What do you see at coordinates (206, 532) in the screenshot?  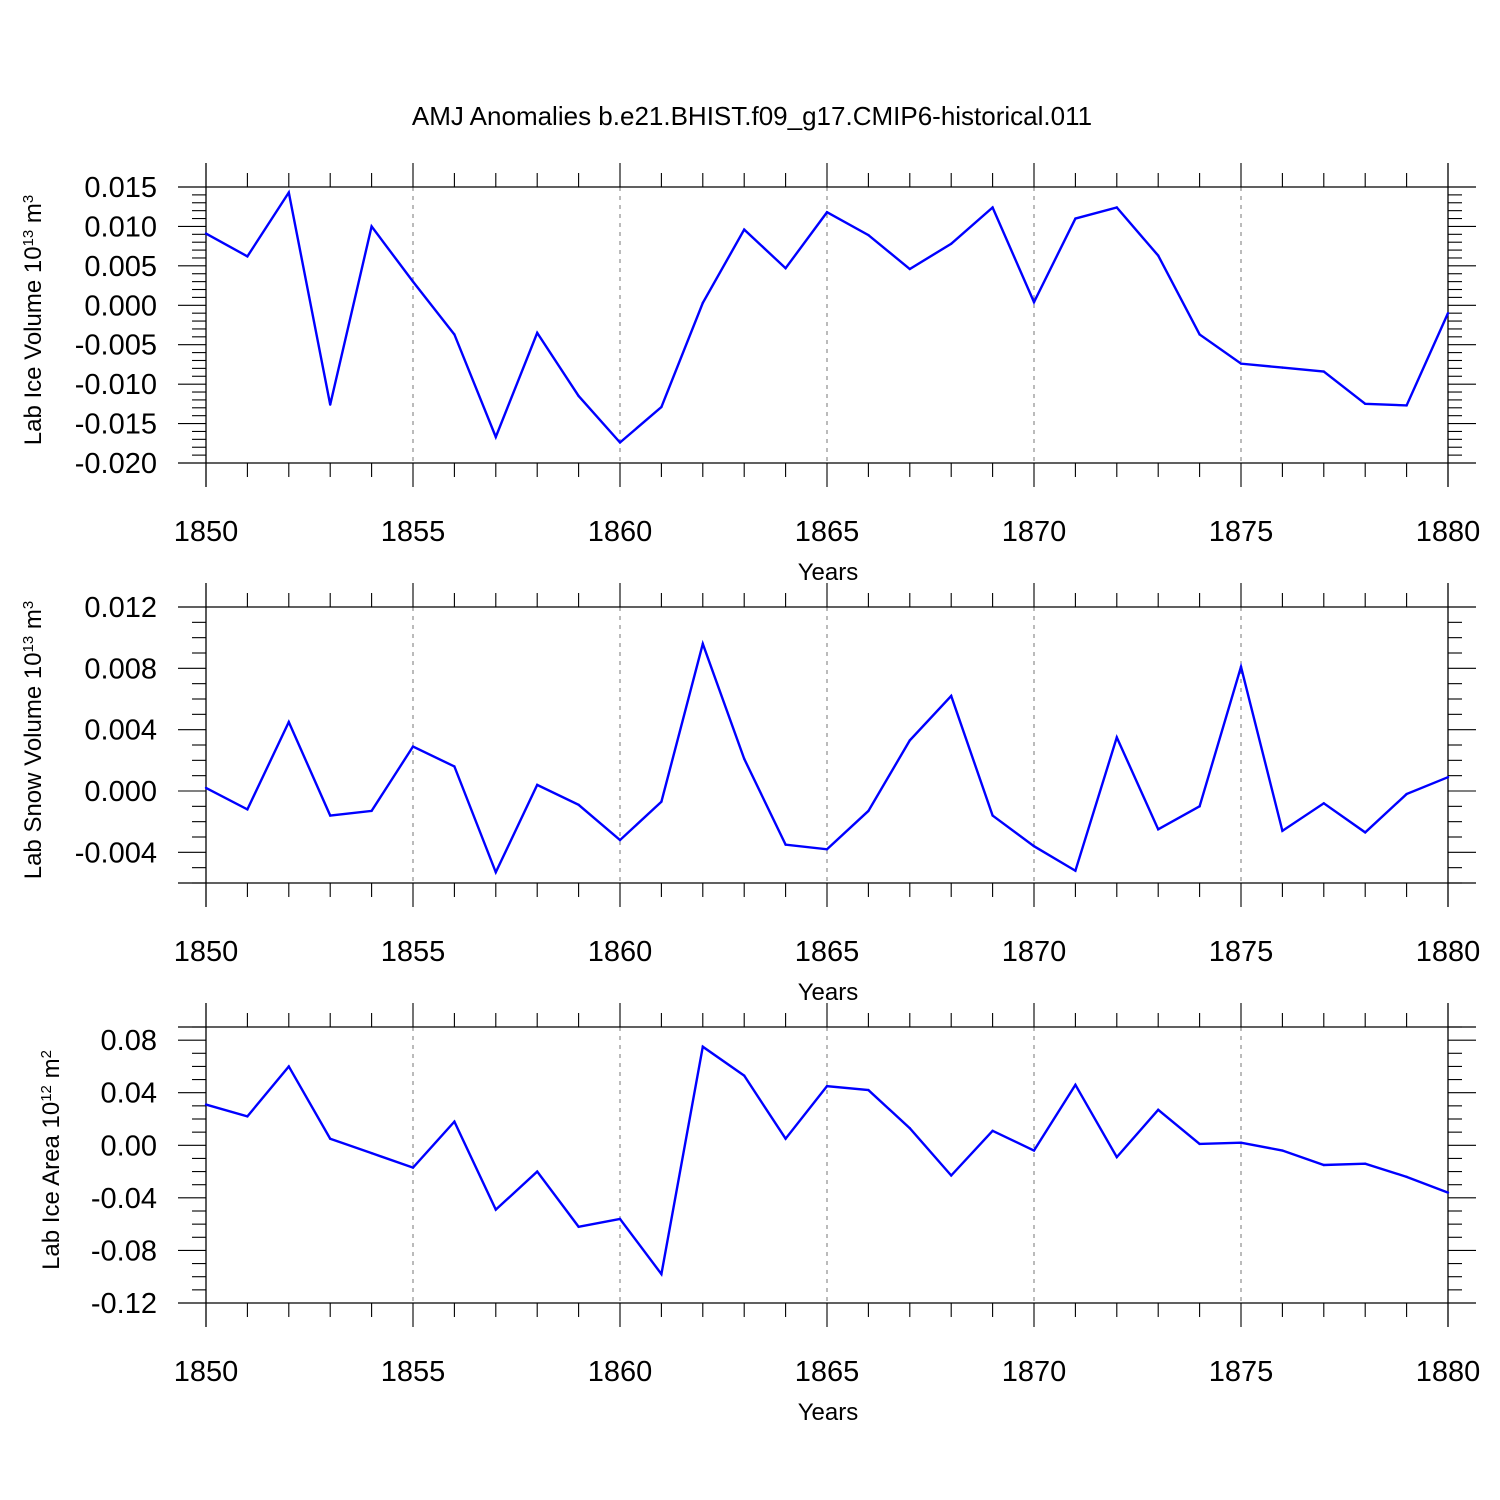 I see `panel-1-xtick-label: 1850` at bounding box center [206, 532].